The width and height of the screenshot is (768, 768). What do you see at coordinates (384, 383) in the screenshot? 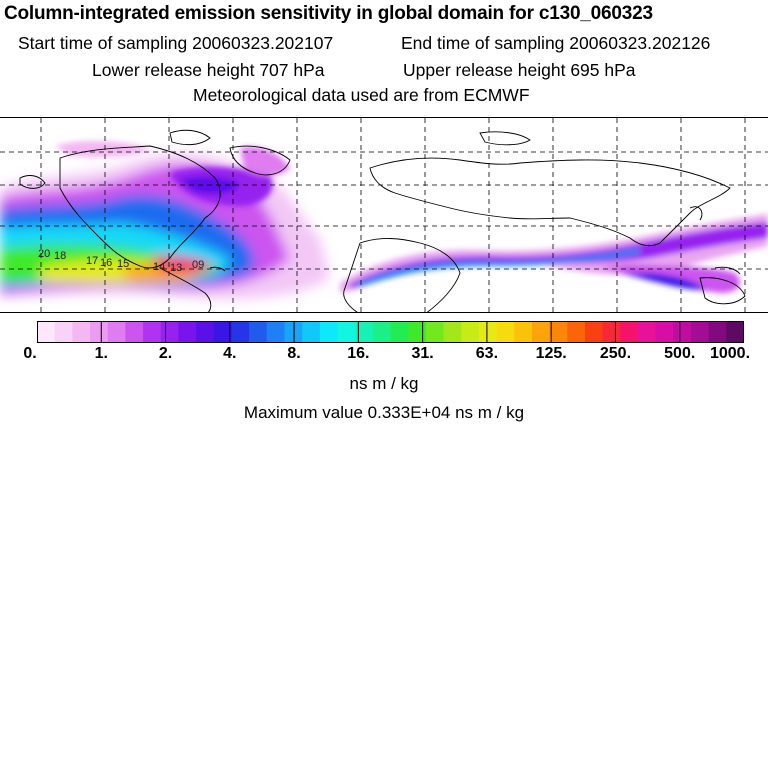
I see `colorbar-units: ns m / kg` at bounding box center [384, 383].